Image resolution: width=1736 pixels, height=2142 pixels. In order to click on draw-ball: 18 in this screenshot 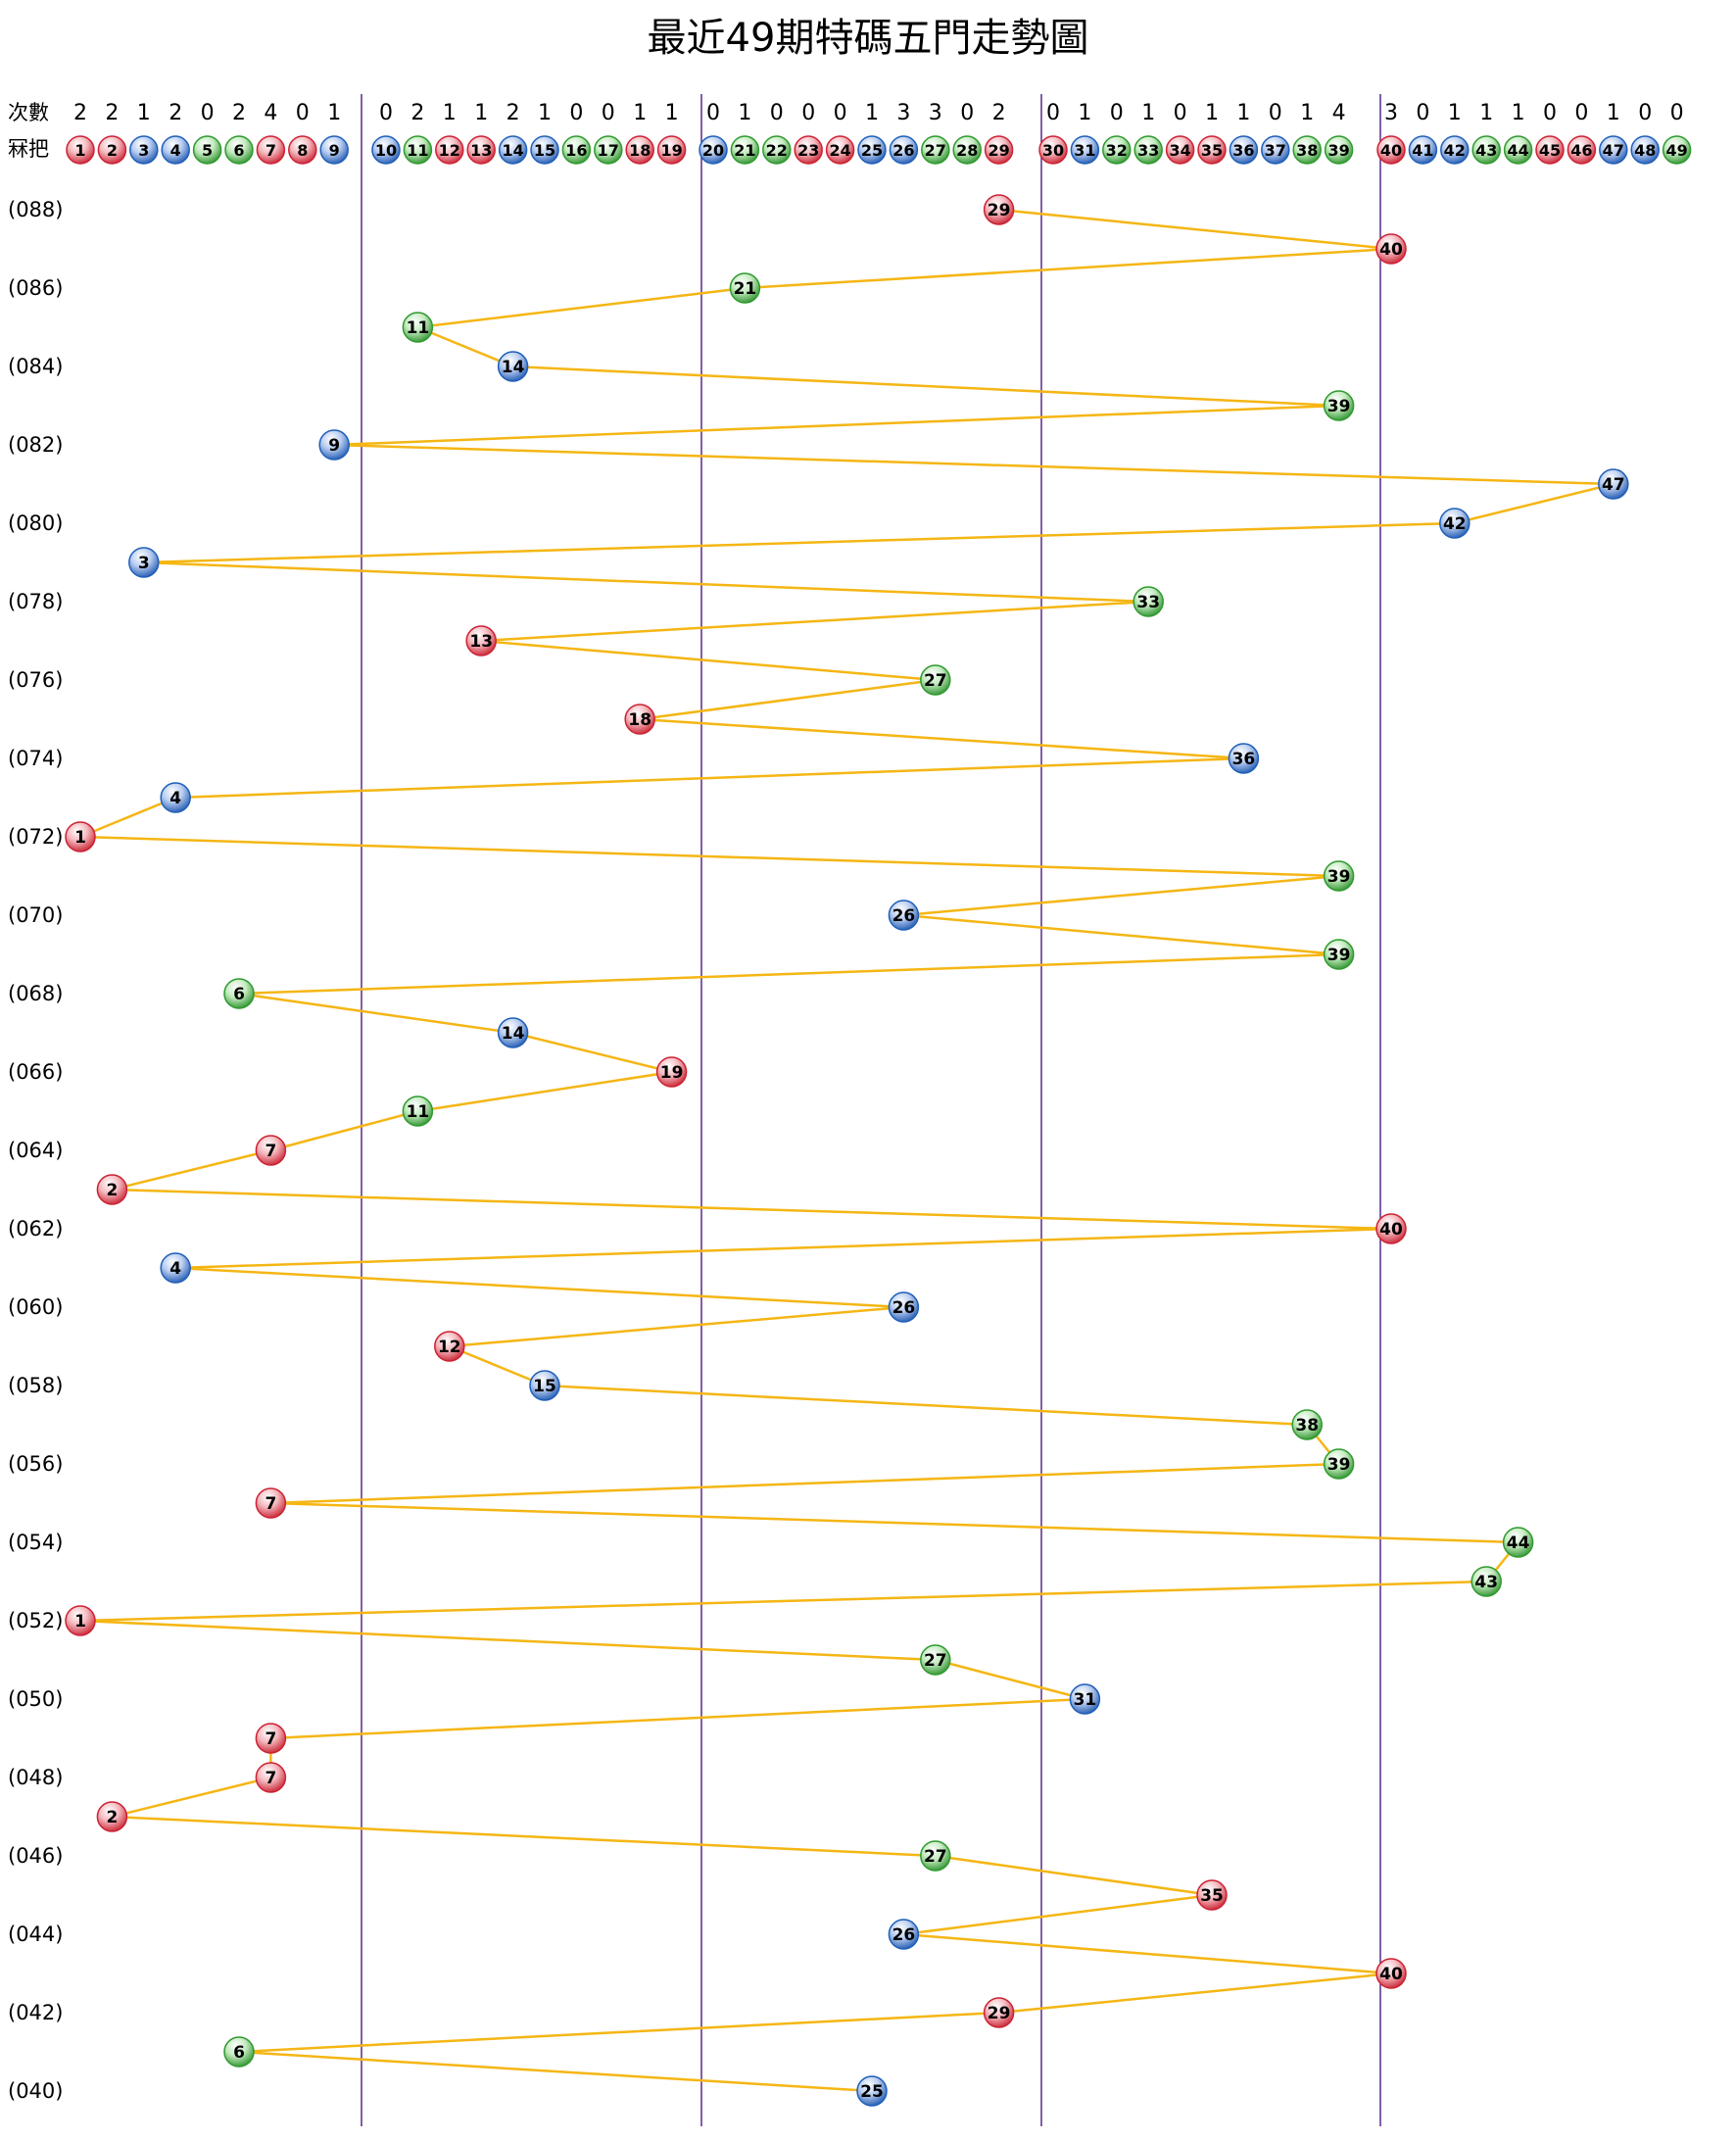, I will do `click(639, 719)`.